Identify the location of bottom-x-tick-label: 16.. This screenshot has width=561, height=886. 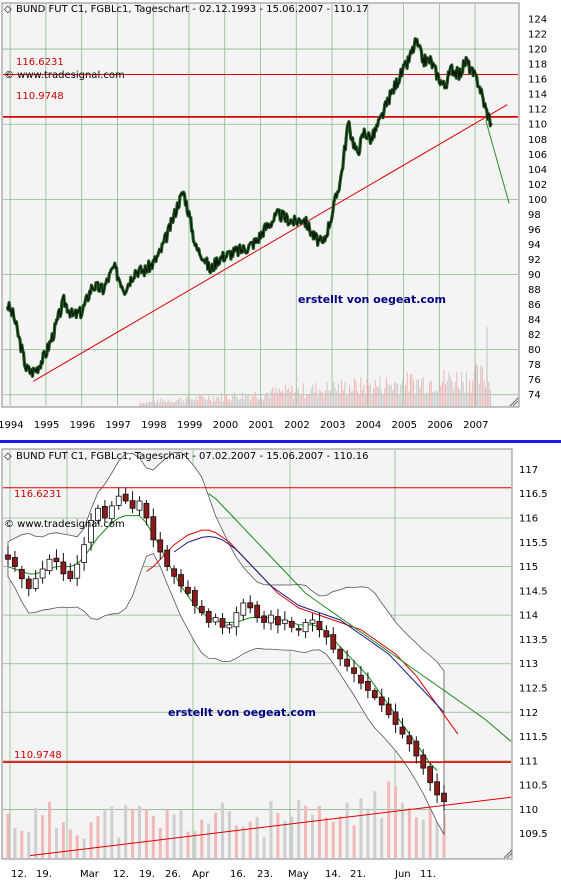
(238, 874).